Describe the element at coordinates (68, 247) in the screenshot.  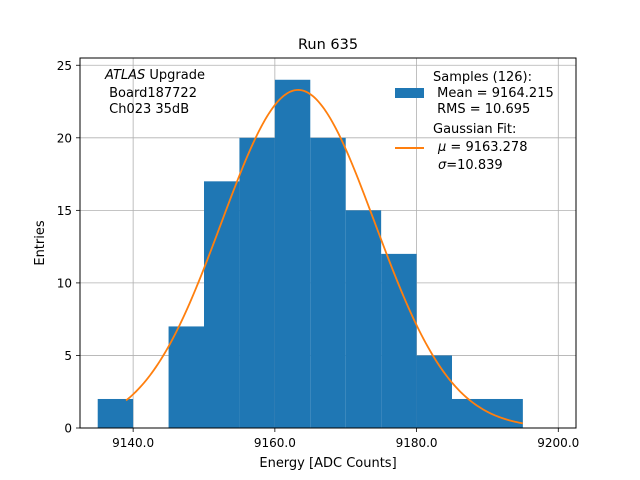
I see `y-axis-ticks: 0 5 10 15 20 25` at that location.